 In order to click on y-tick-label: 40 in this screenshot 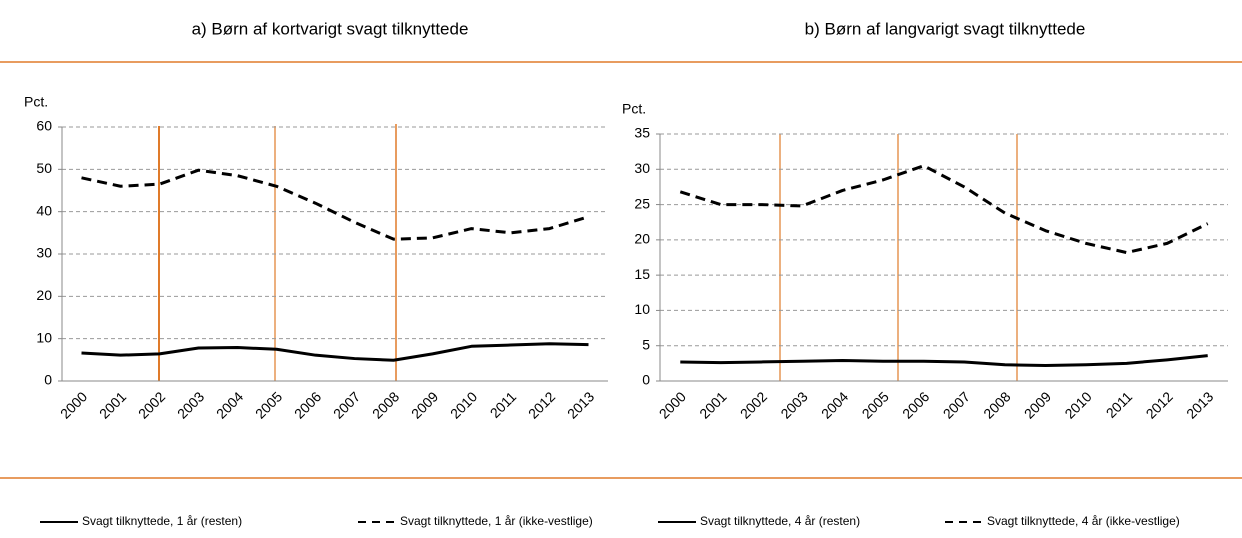, I will do `click(44, 210)`.